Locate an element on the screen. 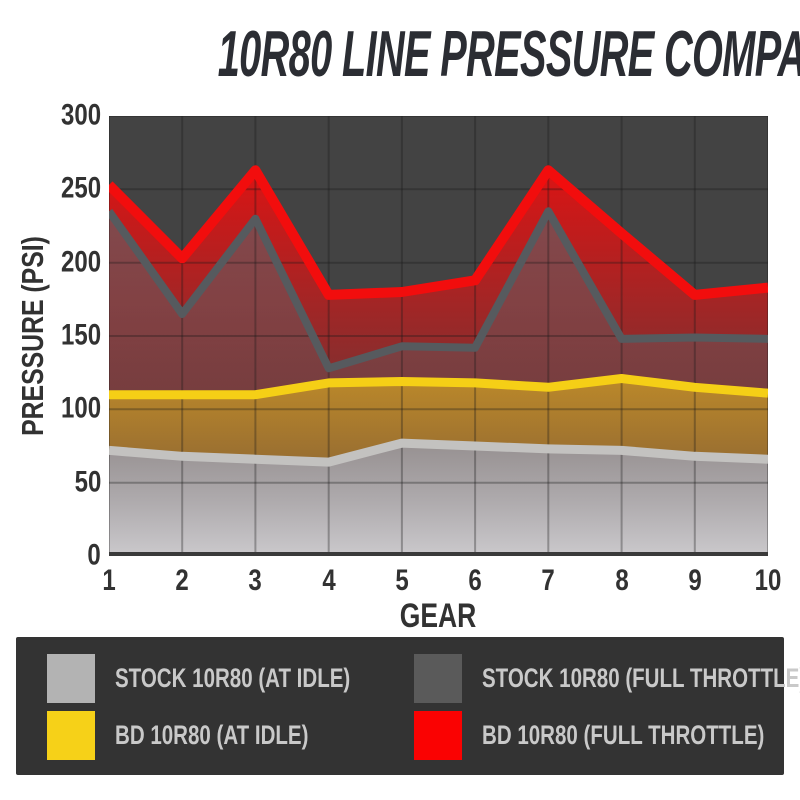 This screenshot has width=800, height=800. y-tick-label: 50 is located at coordinates (87, 481).